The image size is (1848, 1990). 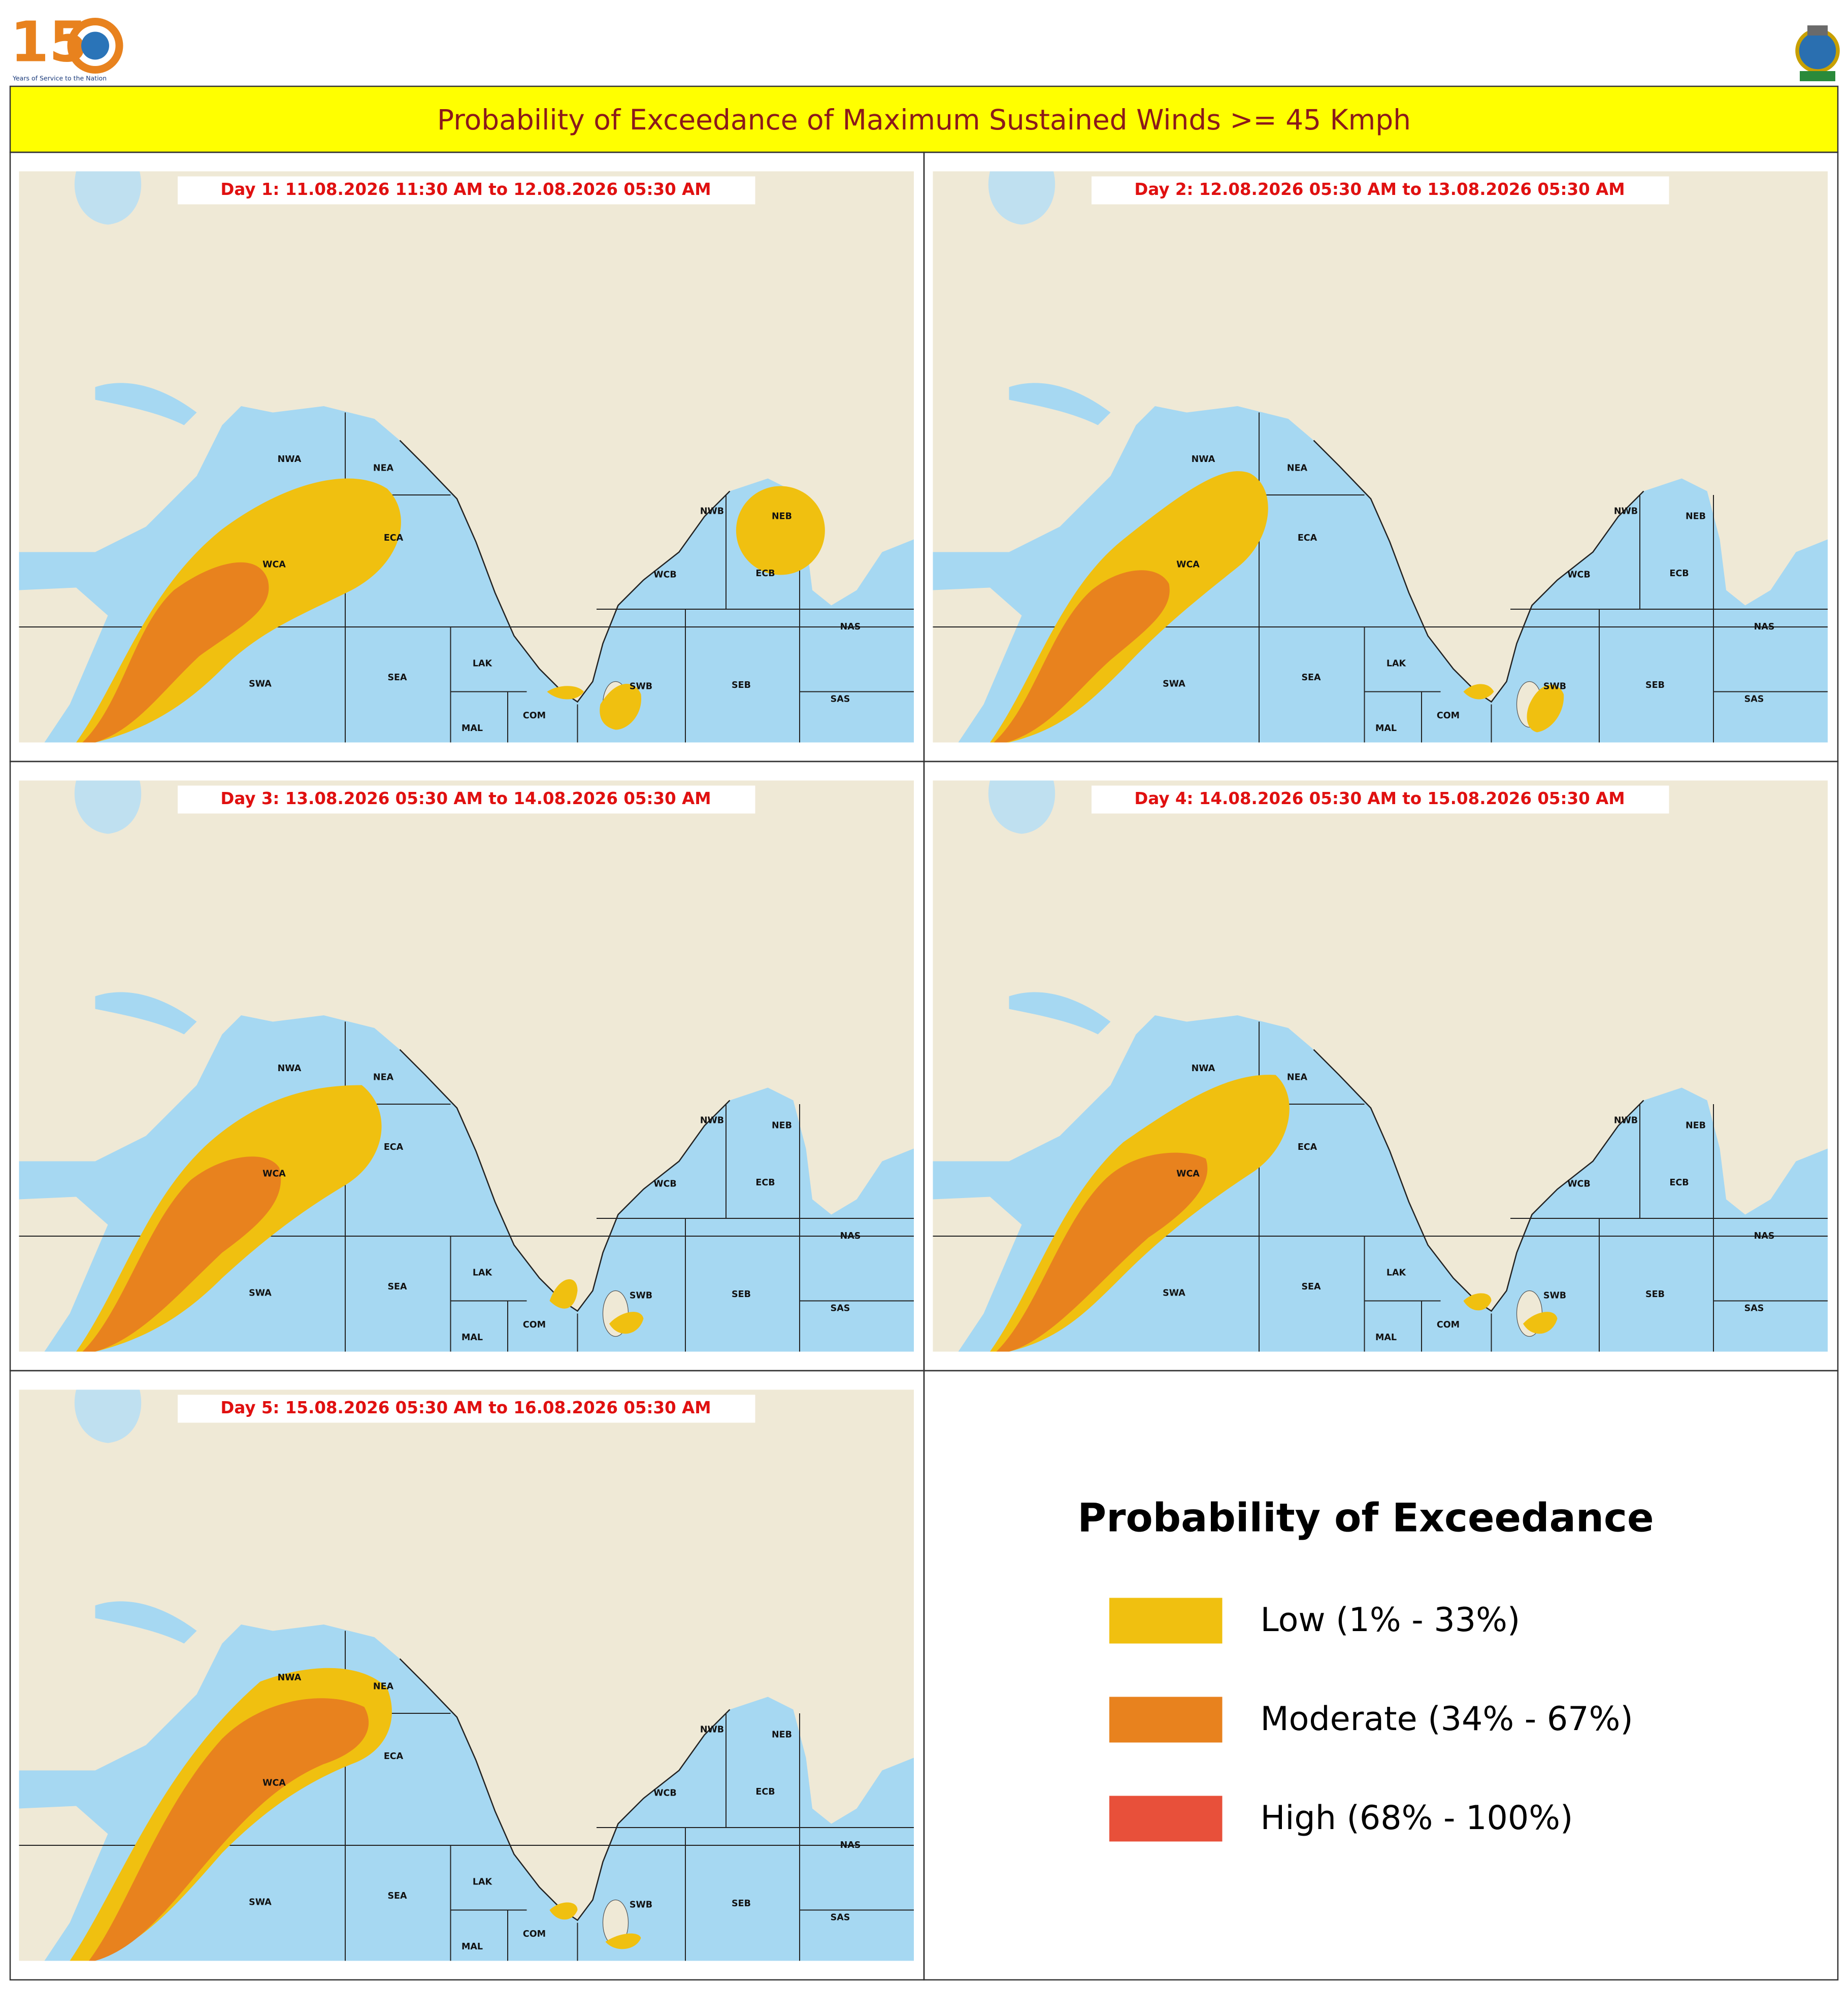 What do you see at coordinates (1417, 1818) in the screenshot?
I see `legend-label: High (68% - 100%)` at bounding box center [1417, 1818].